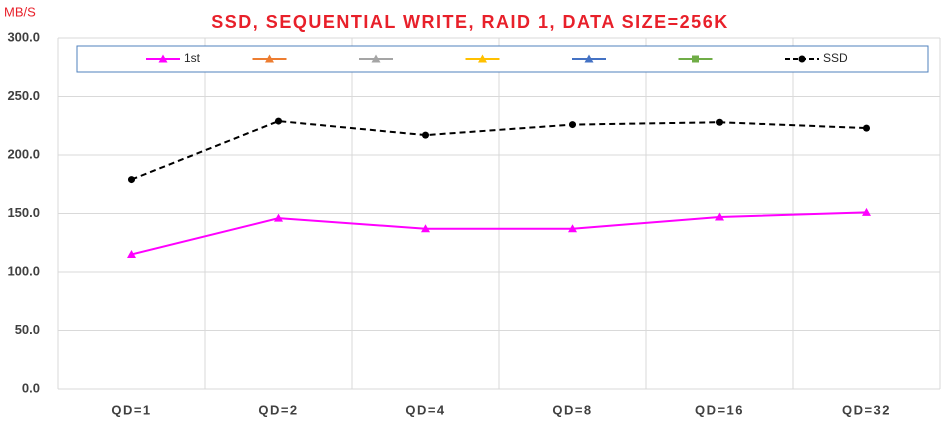  What do you see at coordinates (23, 212) in the screenshot?
I see `y-tick-label: 150.0` at bounding box center [23, 212].